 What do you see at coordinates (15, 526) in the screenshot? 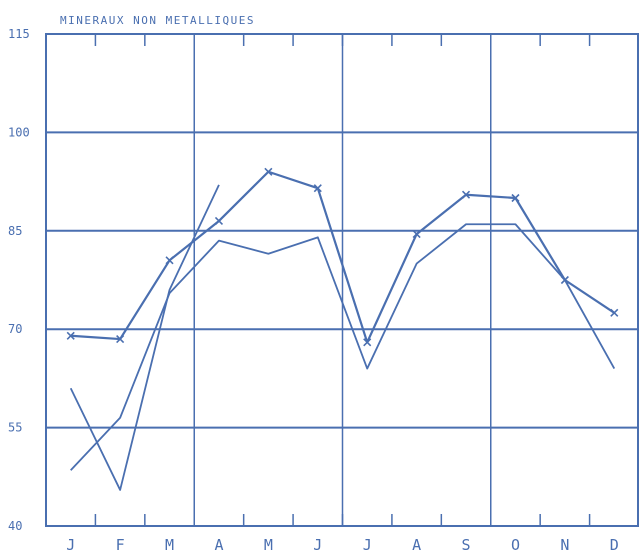
I see `y-tick-label: 40` at bounding box center [15, 526].